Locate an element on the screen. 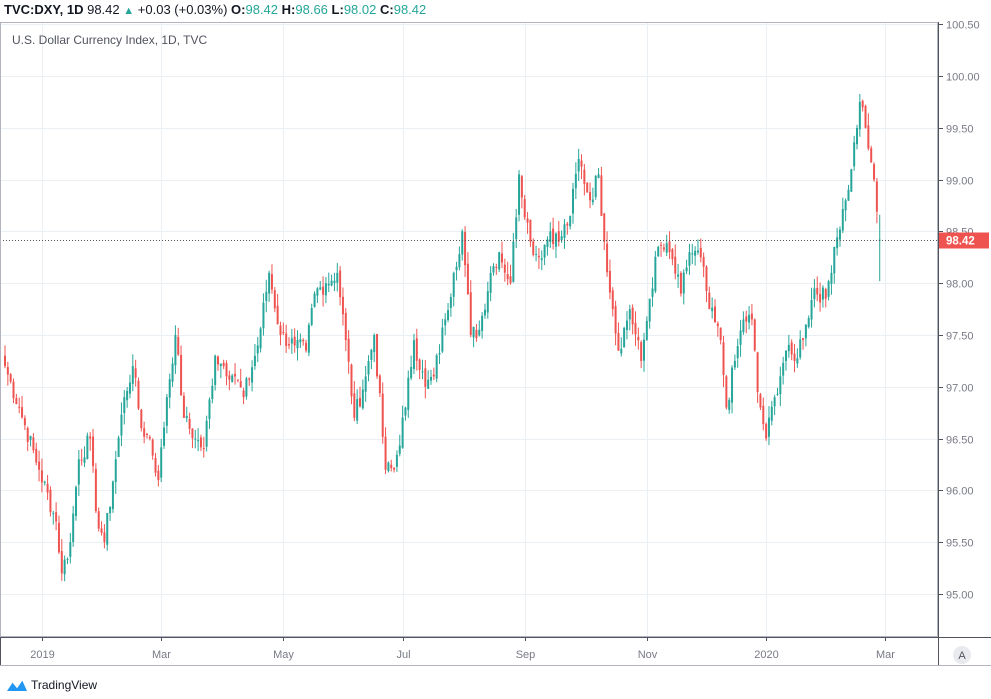 Image resolution: width=991 pixels, height=699 pixels. up-triangle-icon: ▲ is located at coordinates (129, 11).